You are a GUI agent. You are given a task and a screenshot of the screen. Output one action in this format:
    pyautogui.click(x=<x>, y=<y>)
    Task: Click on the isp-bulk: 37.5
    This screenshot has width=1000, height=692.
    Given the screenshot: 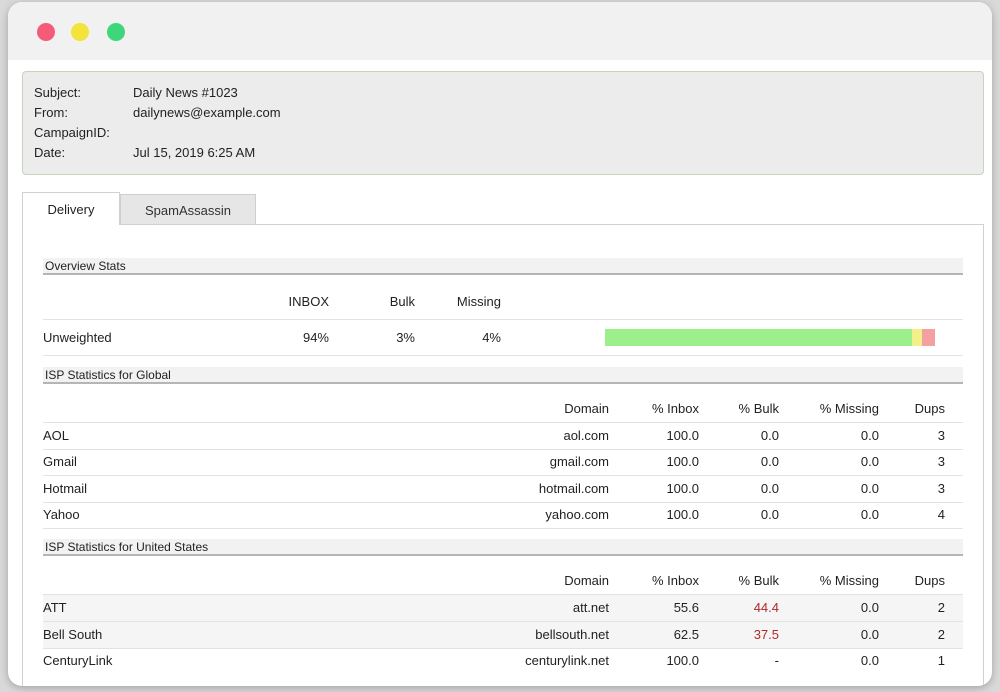 What is the action you would take?
    pyautogui.click(x=766, y=634)
    